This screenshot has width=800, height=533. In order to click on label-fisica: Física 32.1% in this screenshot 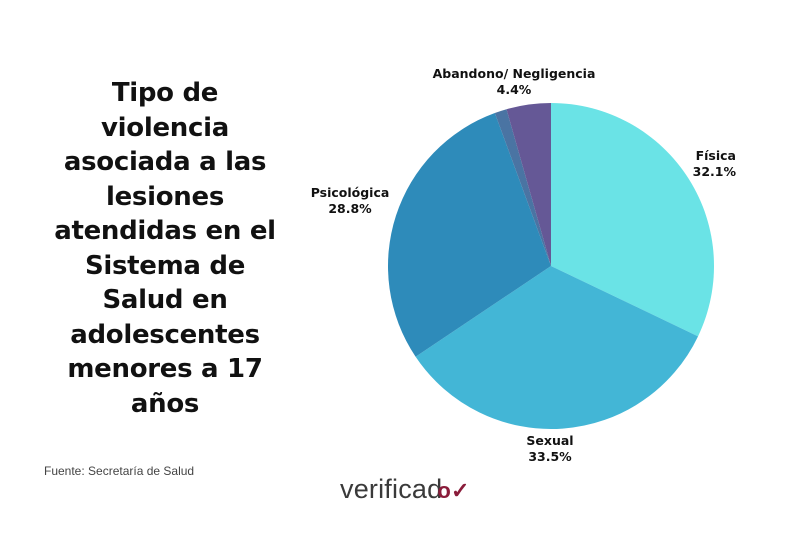, I will do `click(698, 164)`.